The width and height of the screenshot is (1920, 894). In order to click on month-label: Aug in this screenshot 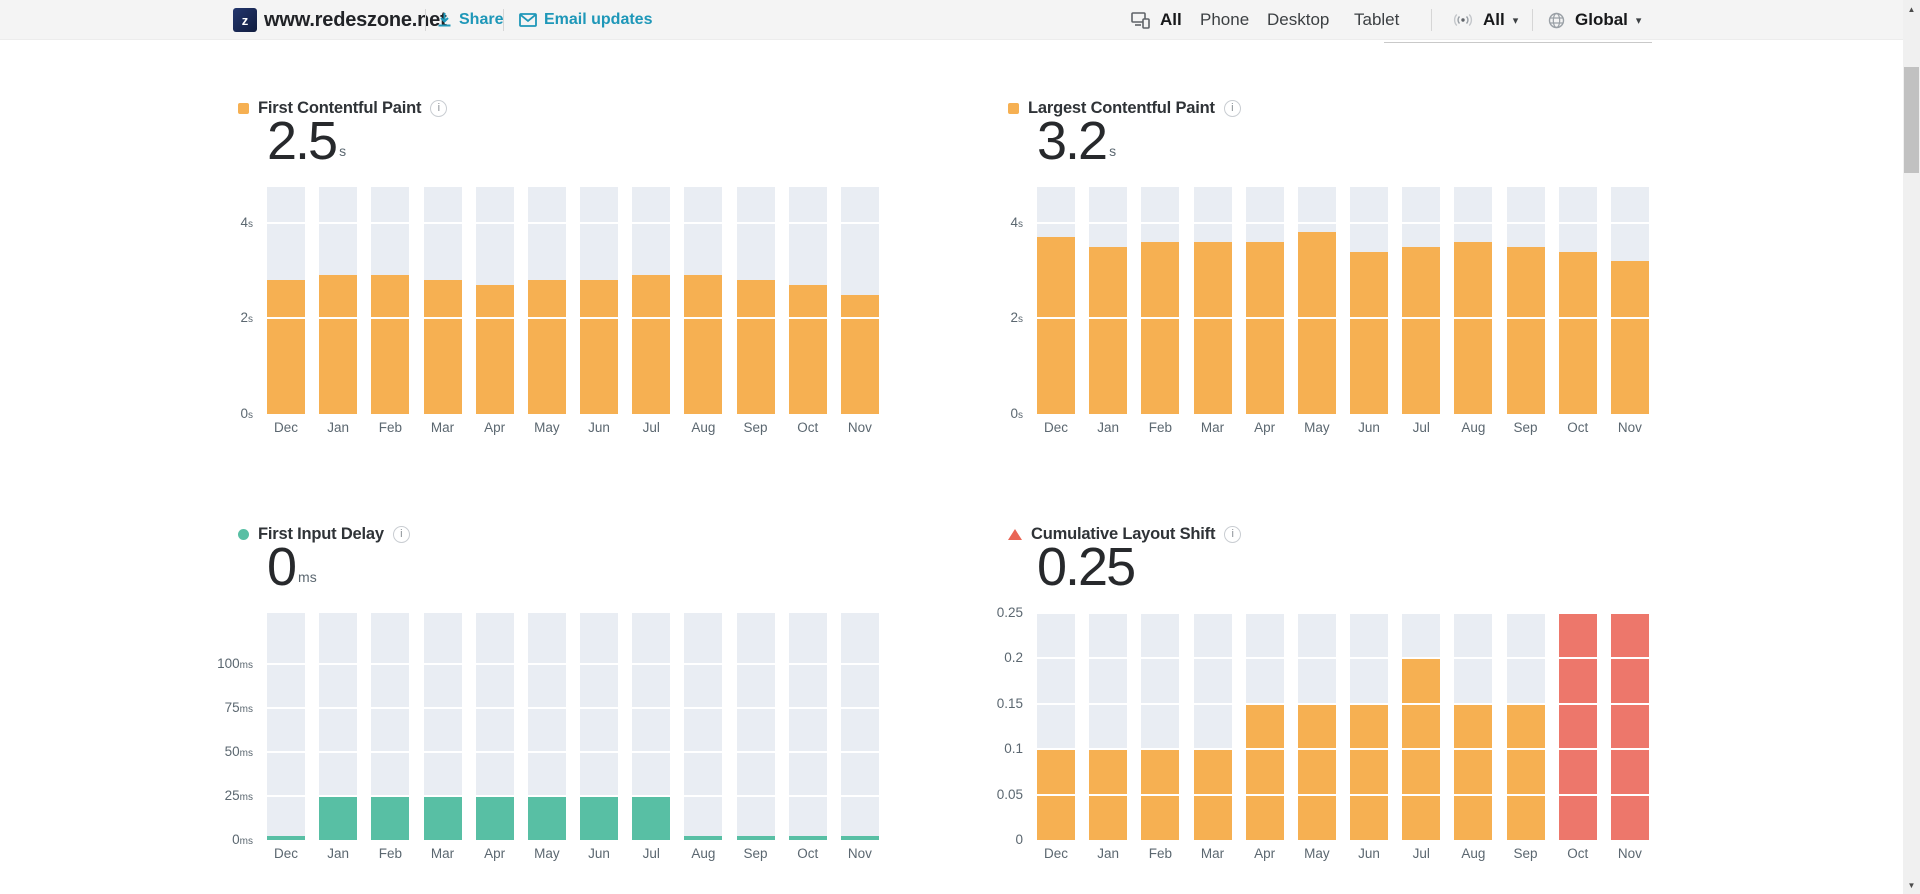, I will do `click(703, 853)`.